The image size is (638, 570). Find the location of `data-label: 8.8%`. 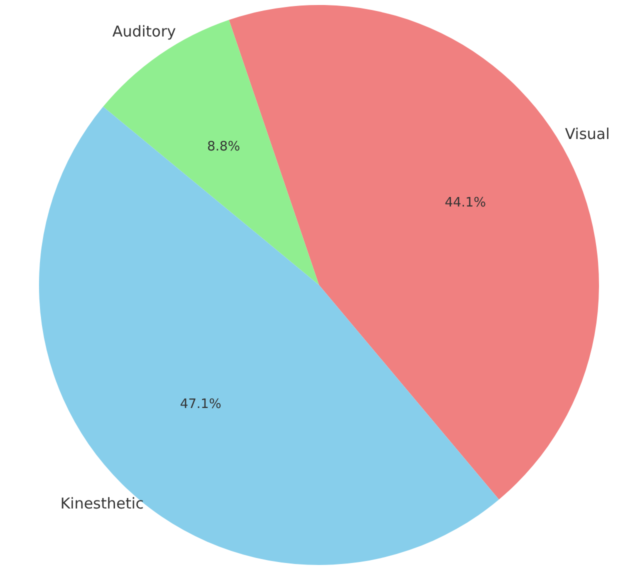

data-label: 8.8% is located at coordinates (223, 147).